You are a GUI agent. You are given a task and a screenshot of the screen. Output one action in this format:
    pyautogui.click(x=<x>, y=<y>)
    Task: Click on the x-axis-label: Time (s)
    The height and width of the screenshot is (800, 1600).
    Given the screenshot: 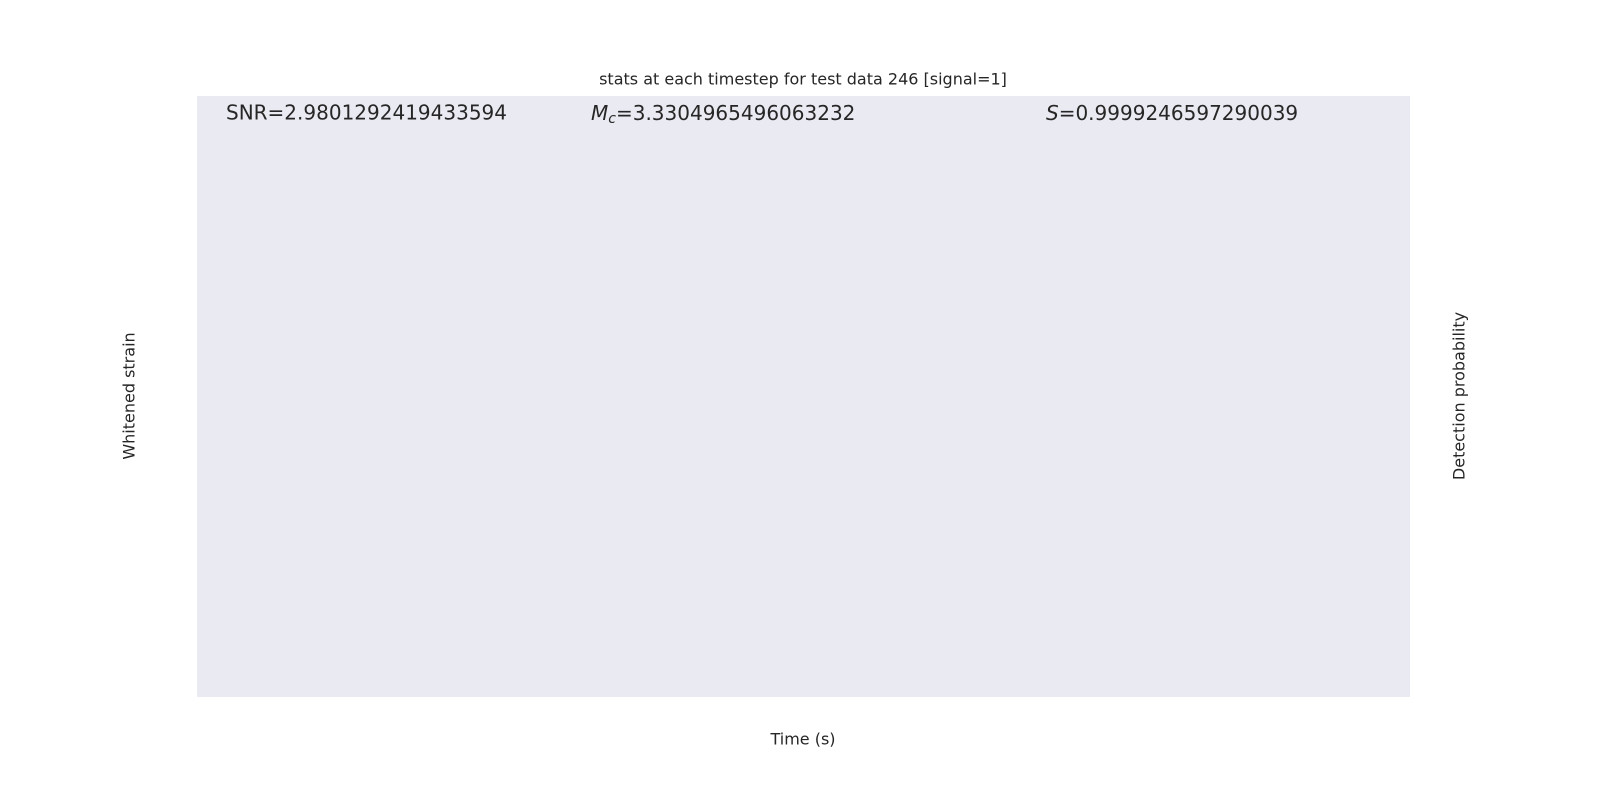 What is the action you would take?
    pyautogui.click(x=802, y=739)
    